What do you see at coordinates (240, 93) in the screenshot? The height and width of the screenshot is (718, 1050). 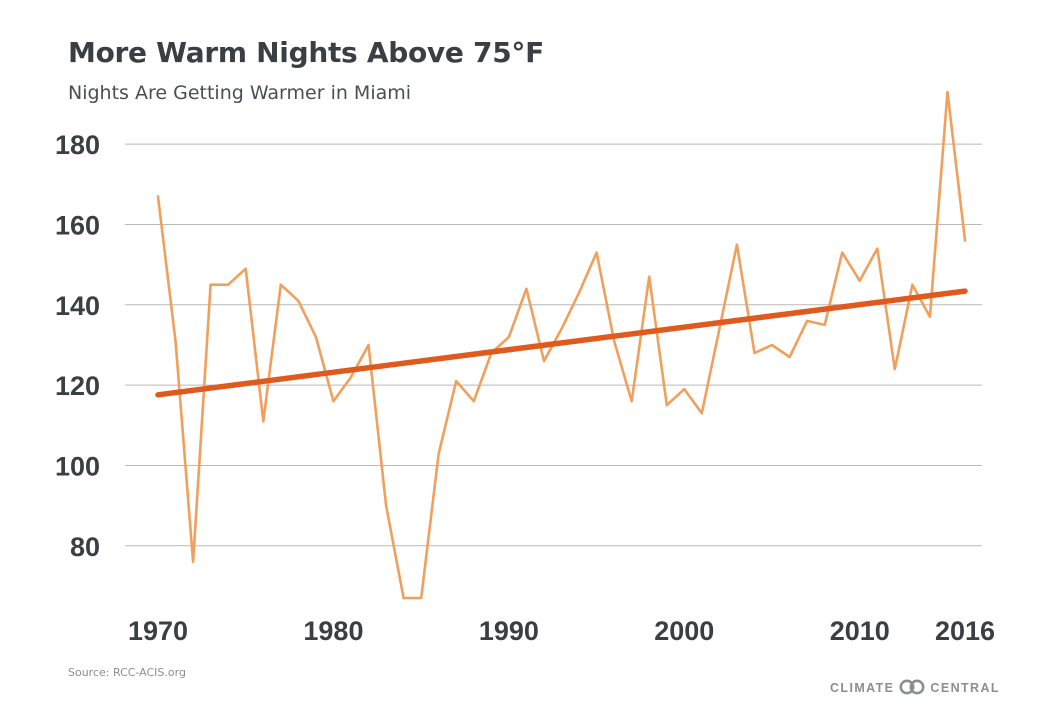 I see `chart-subtitle: Nights Are Getting Warmer in Miami` at bounding box center [240, 93].